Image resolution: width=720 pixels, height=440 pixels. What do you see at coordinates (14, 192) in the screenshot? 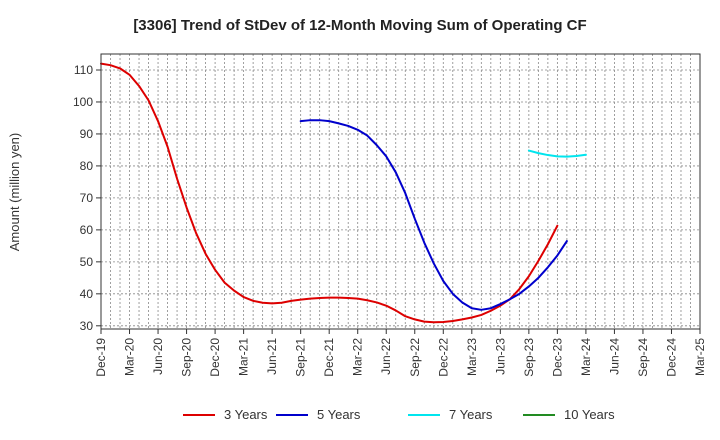
I see `y-axis-label: Amount (million yen)` at bounding box center [14, 192].